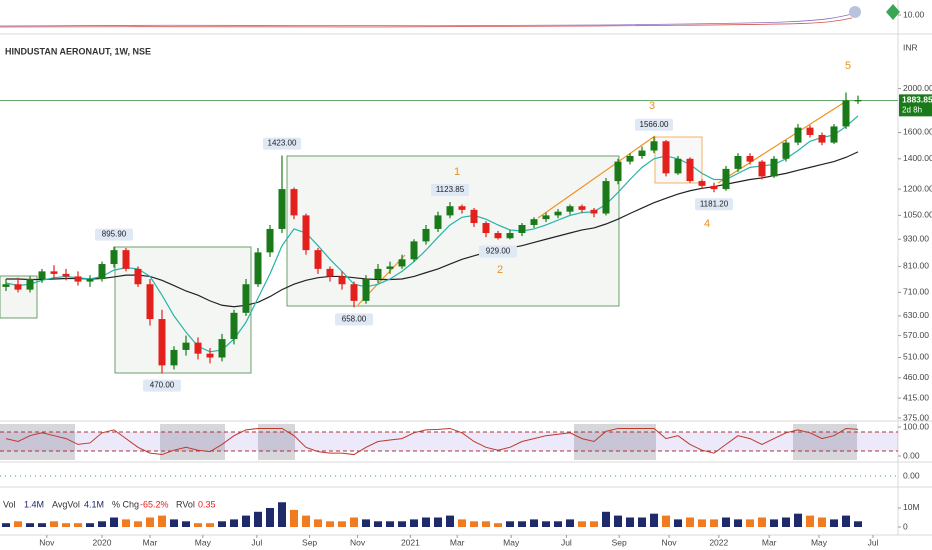 The width and height of the screenshot is (932, 550). What do you see at coordinates (917, 100) in the screenshot?
I see `price-tag-value: 1883.85` at bounding box center [917, 100].